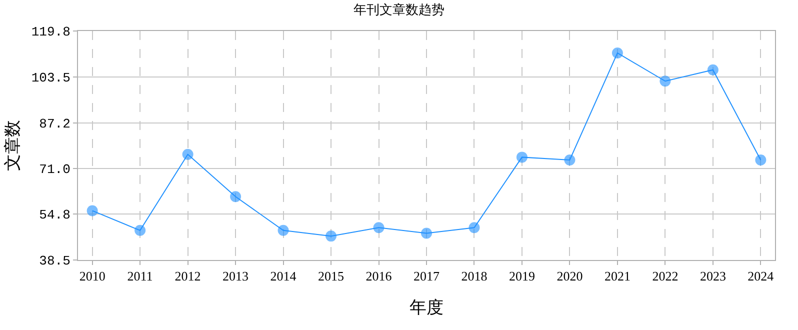 This screenshot has height=330, width=798. Describe the element at coordinates (54, 124) in the screenshot. I see `y-tick-label: 87.2` at that location.